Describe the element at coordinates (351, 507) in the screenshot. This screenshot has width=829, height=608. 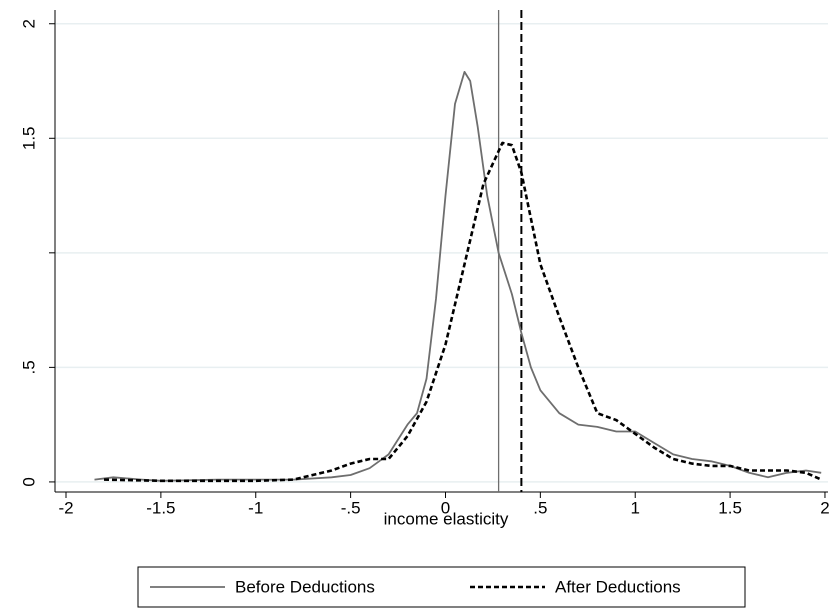
I see `x-tick-label: -.5` at that location.